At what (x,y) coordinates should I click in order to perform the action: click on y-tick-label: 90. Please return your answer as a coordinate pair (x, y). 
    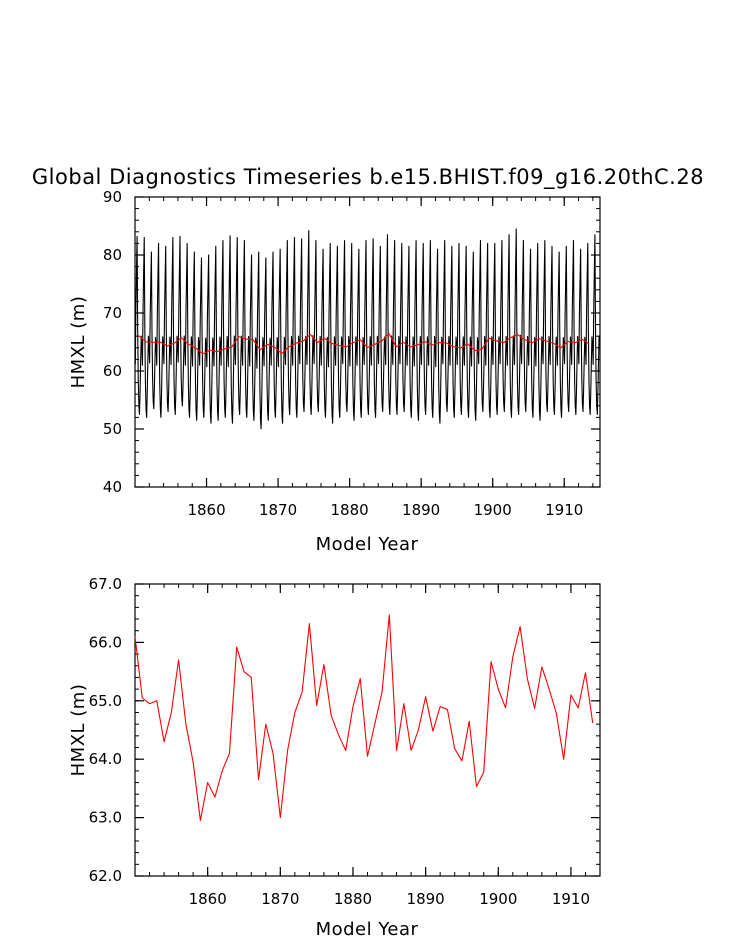
    Looking at the image, I should click on (112, 197).